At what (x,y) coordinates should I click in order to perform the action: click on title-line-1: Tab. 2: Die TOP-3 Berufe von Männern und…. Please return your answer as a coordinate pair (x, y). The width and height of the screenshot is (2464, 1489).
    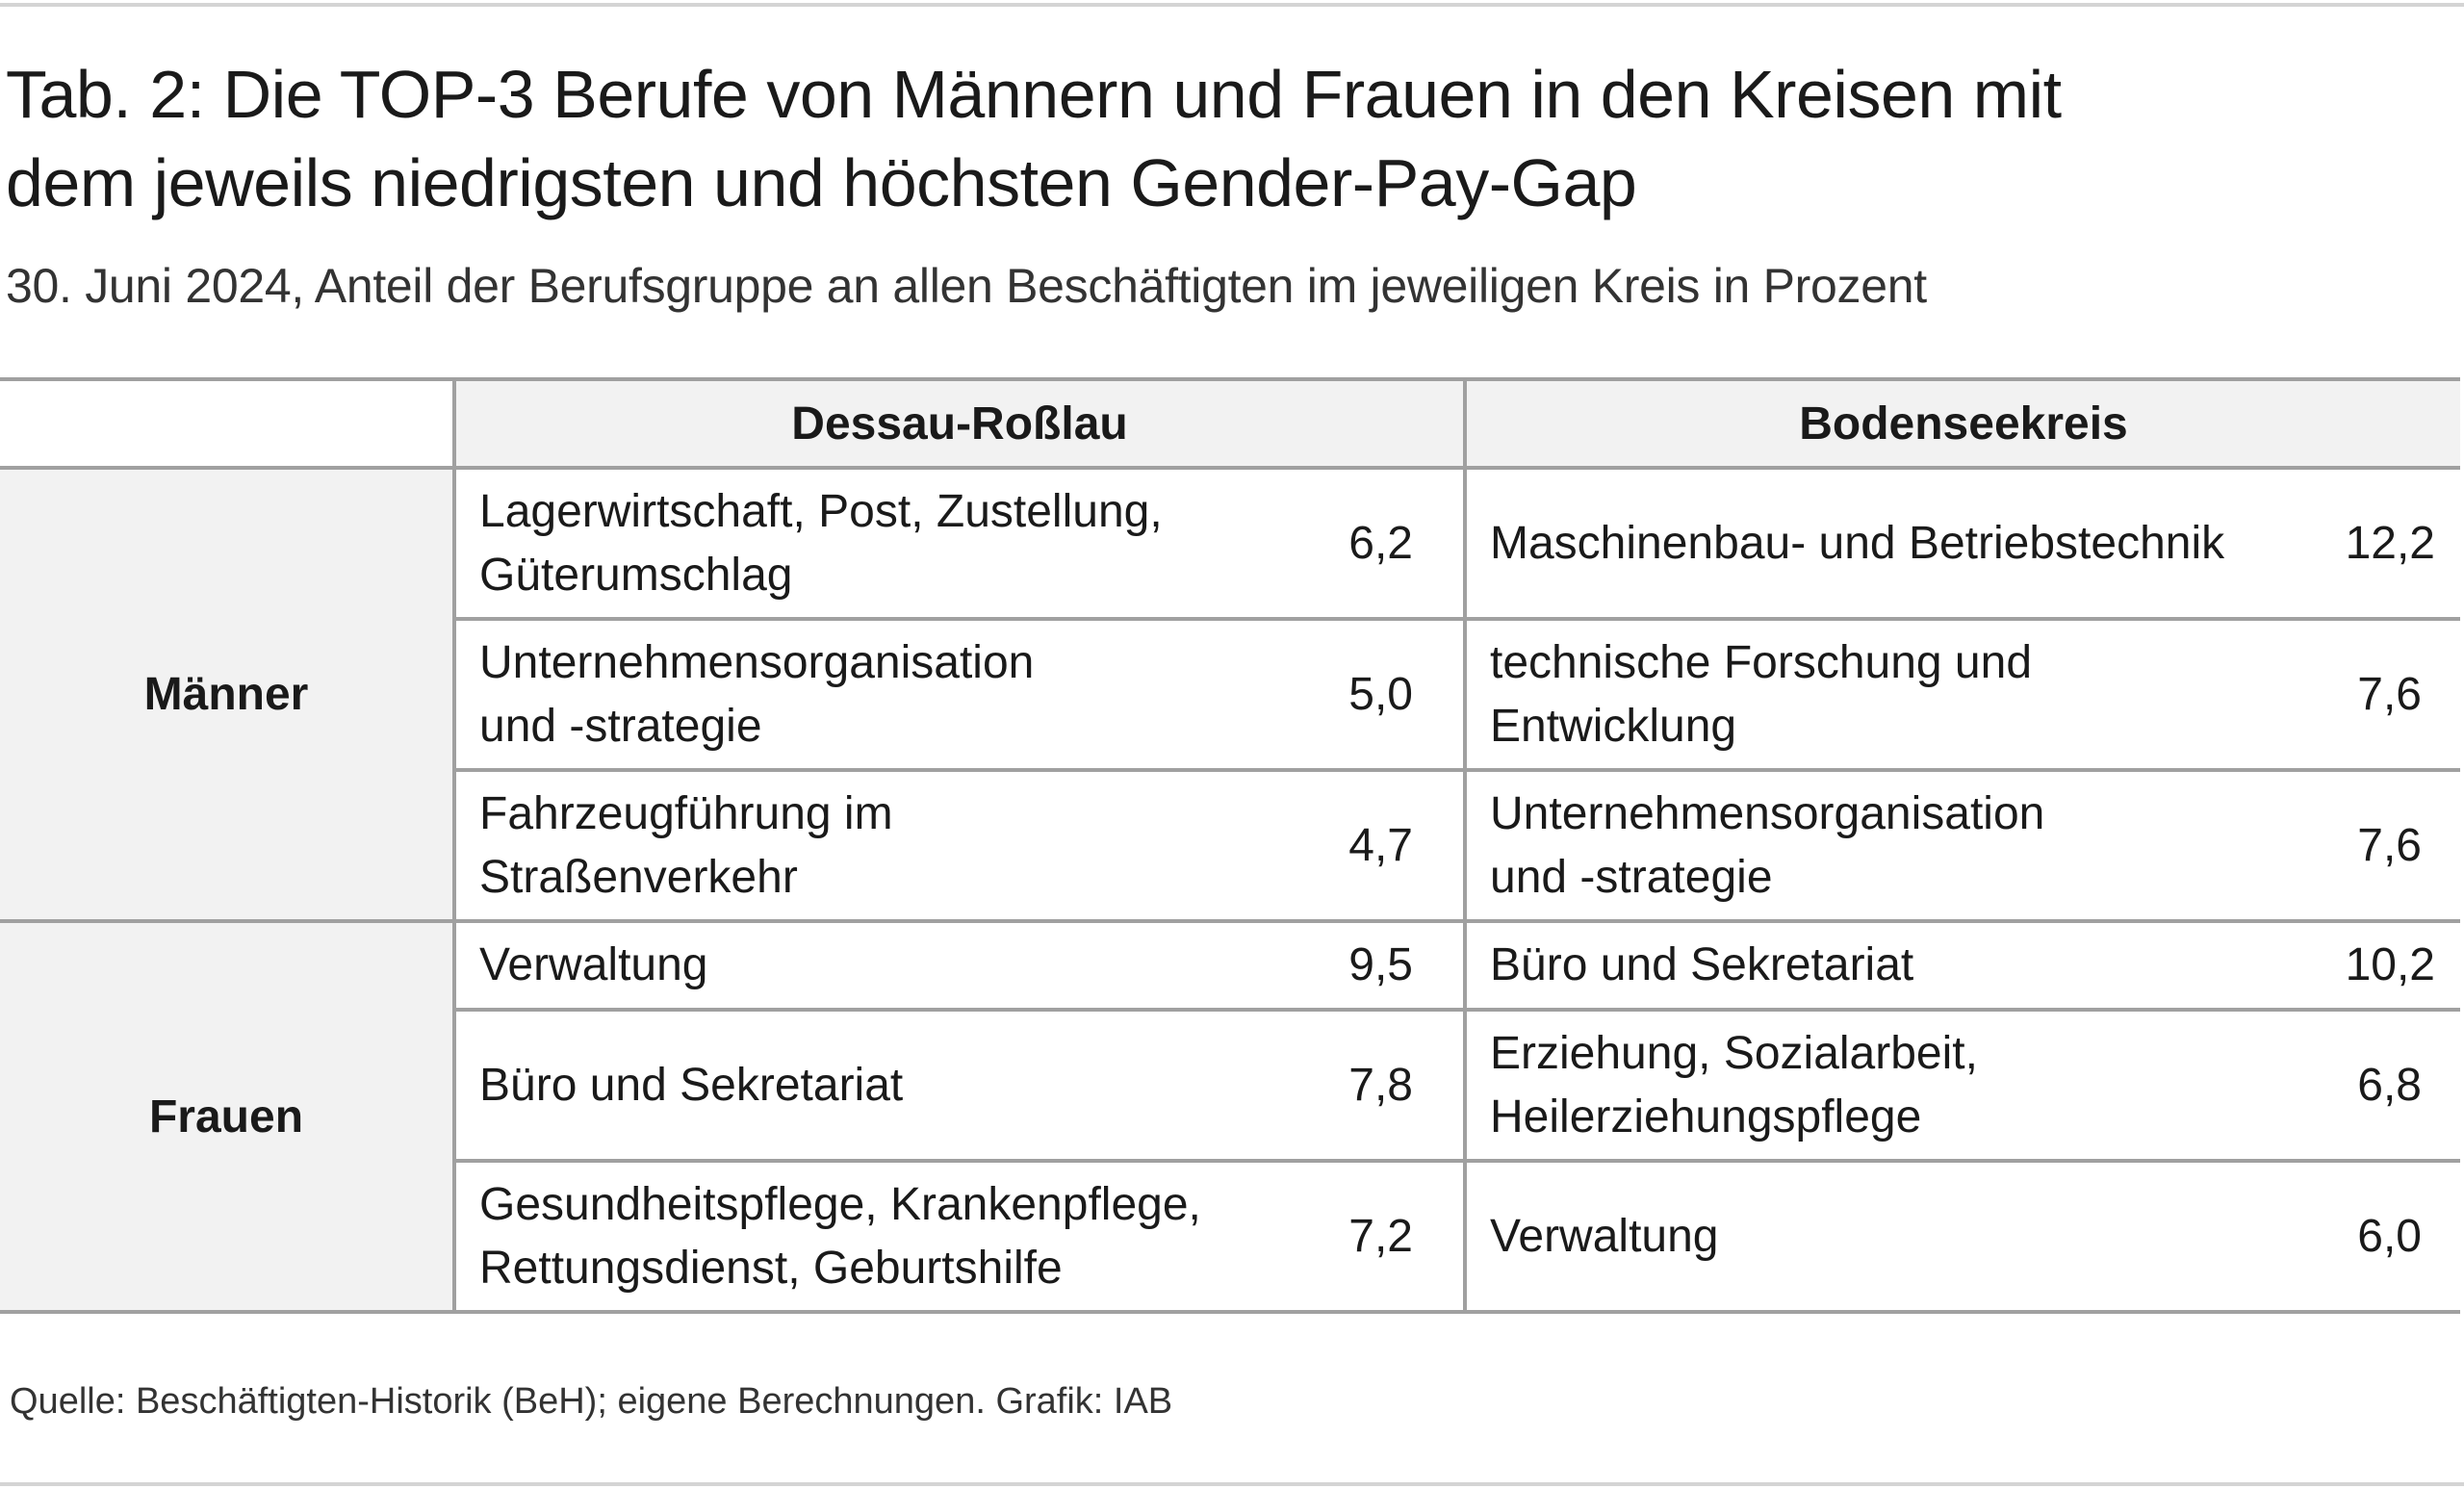
    Looking at the image, I should click on (1034, 94).